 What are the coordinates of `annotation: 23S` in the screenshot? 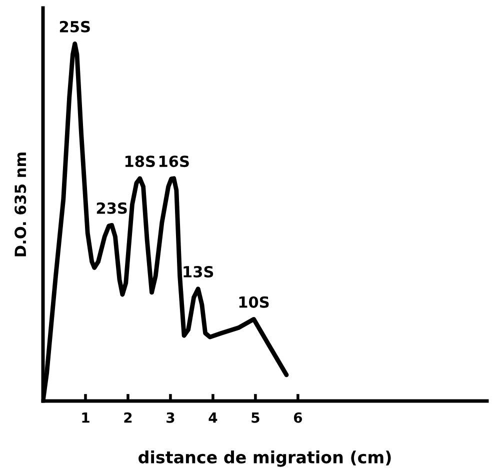 It's located at (111, 208).